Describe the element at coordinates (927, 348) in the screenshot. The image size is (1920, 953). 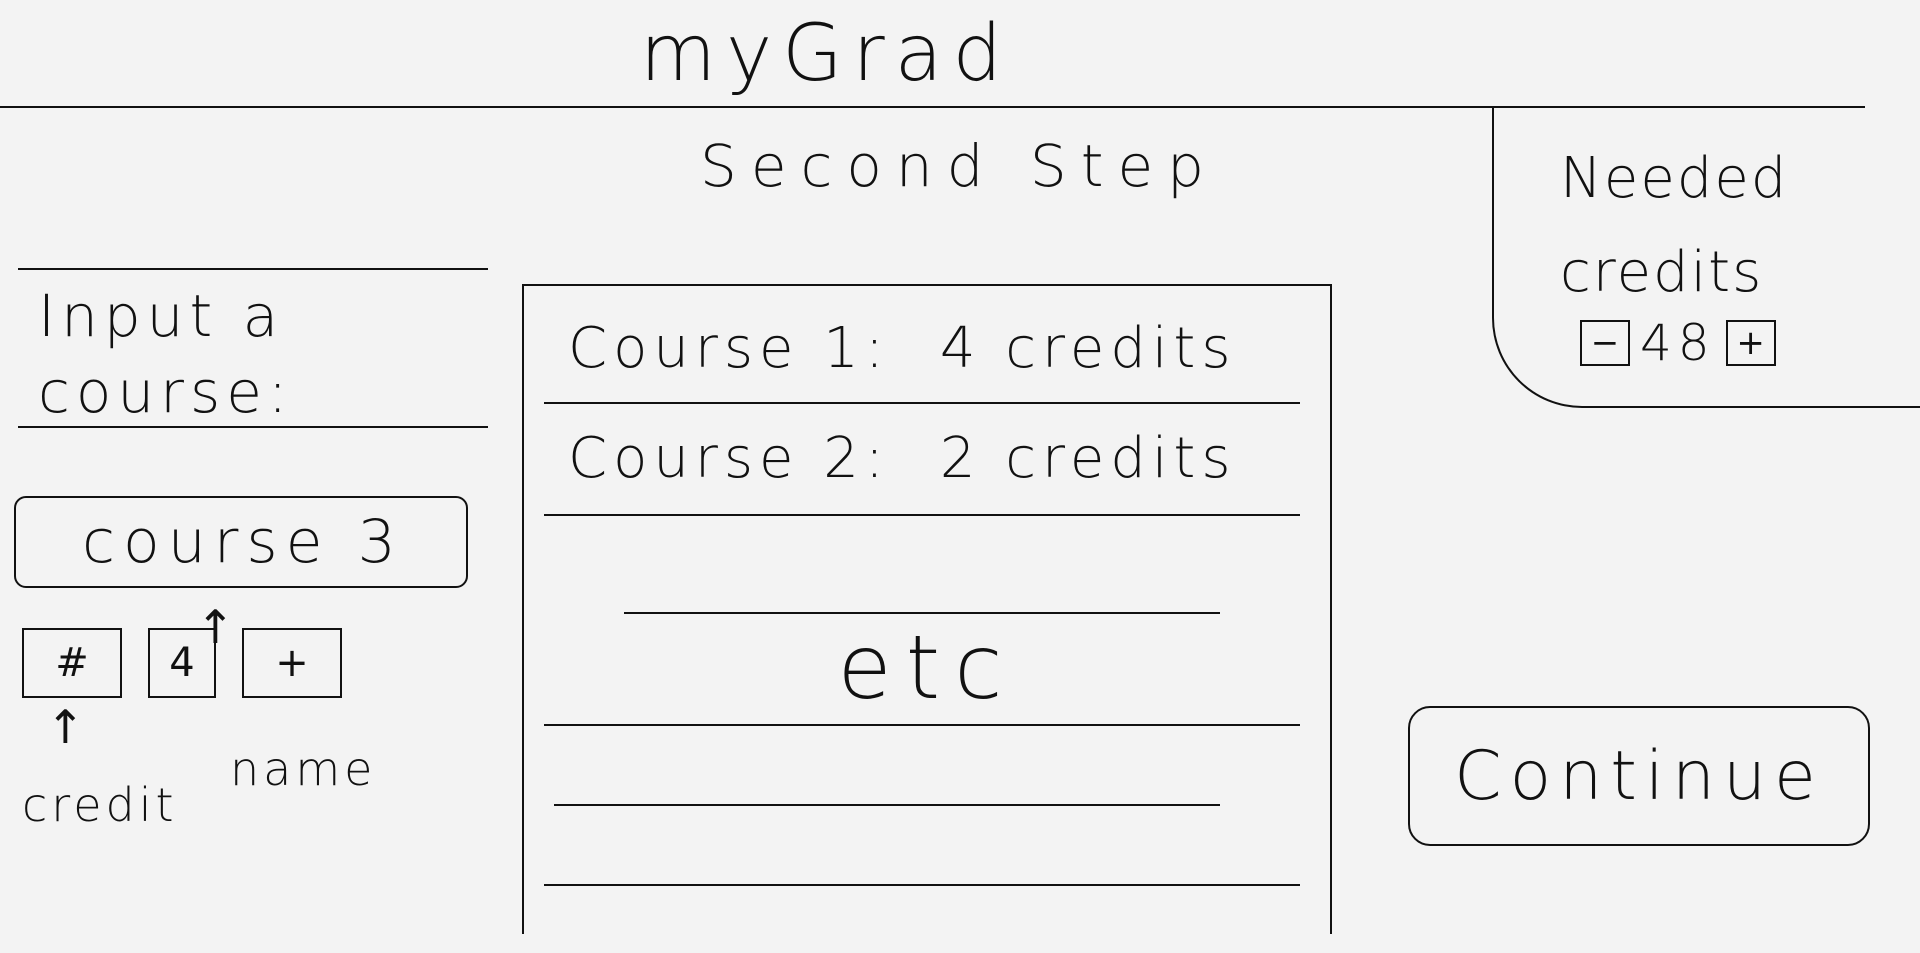
I see `course-list-item: Course 1: 4 credits` at that location.